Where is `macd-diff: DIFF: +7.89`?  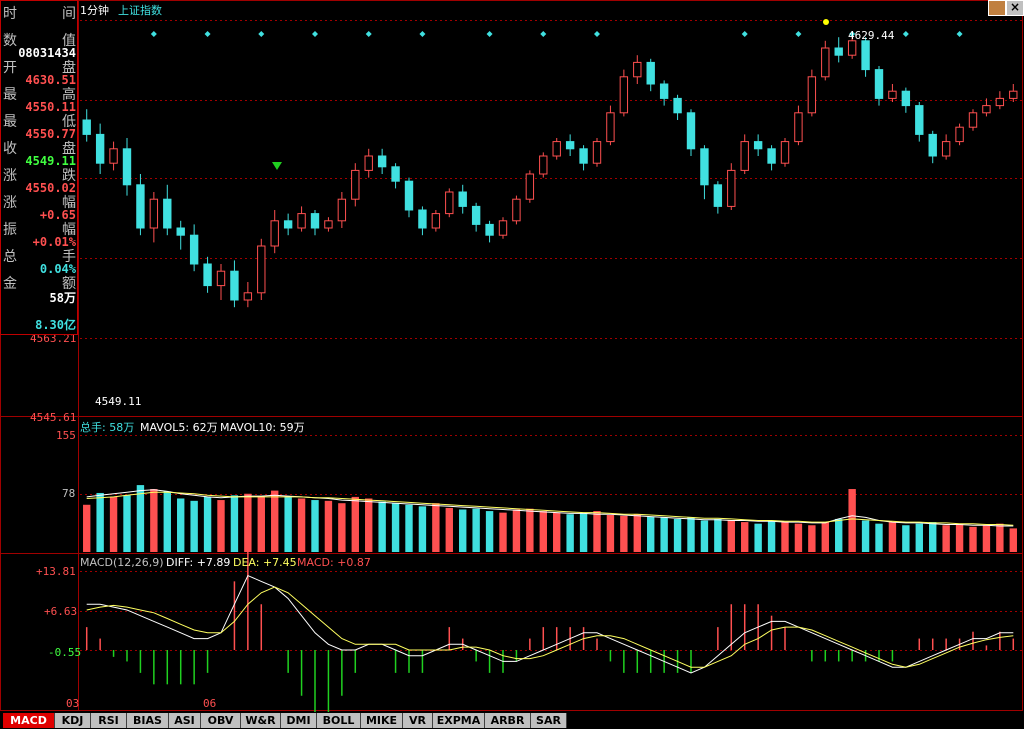
macd-diff: DIFF: +7.89 is located at coordinates (198, 562).